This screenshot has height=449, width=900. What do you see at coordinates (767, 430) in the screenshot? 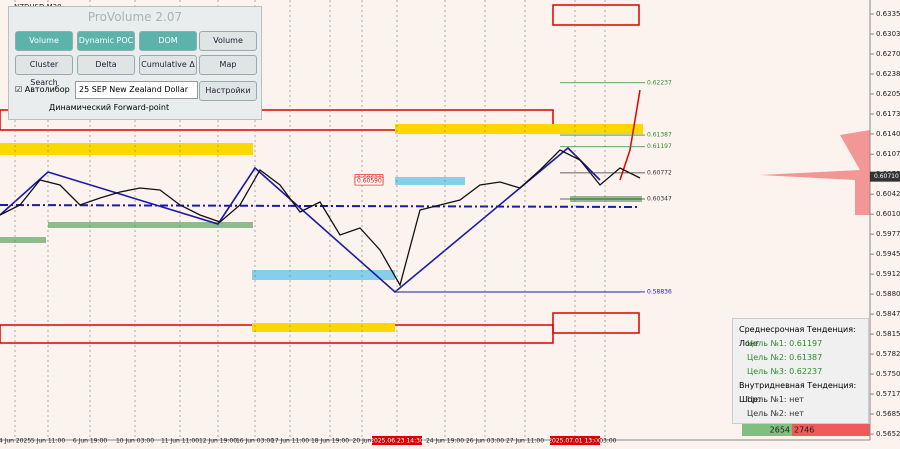
I see `buy-volume` at bounding box center [767, 430].